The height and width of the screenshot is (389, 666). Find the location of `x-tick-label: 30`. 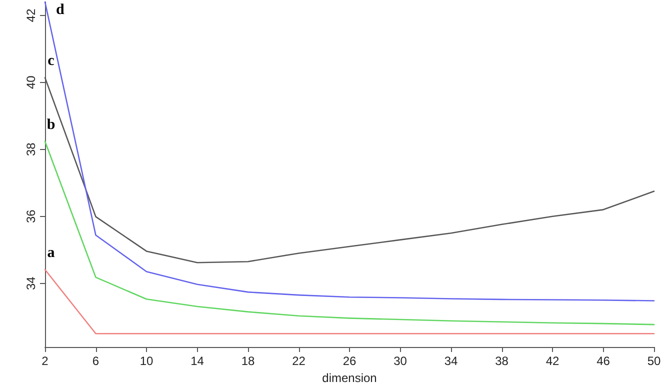

x-tick-label: 30 is located at coordinates (401, 361).